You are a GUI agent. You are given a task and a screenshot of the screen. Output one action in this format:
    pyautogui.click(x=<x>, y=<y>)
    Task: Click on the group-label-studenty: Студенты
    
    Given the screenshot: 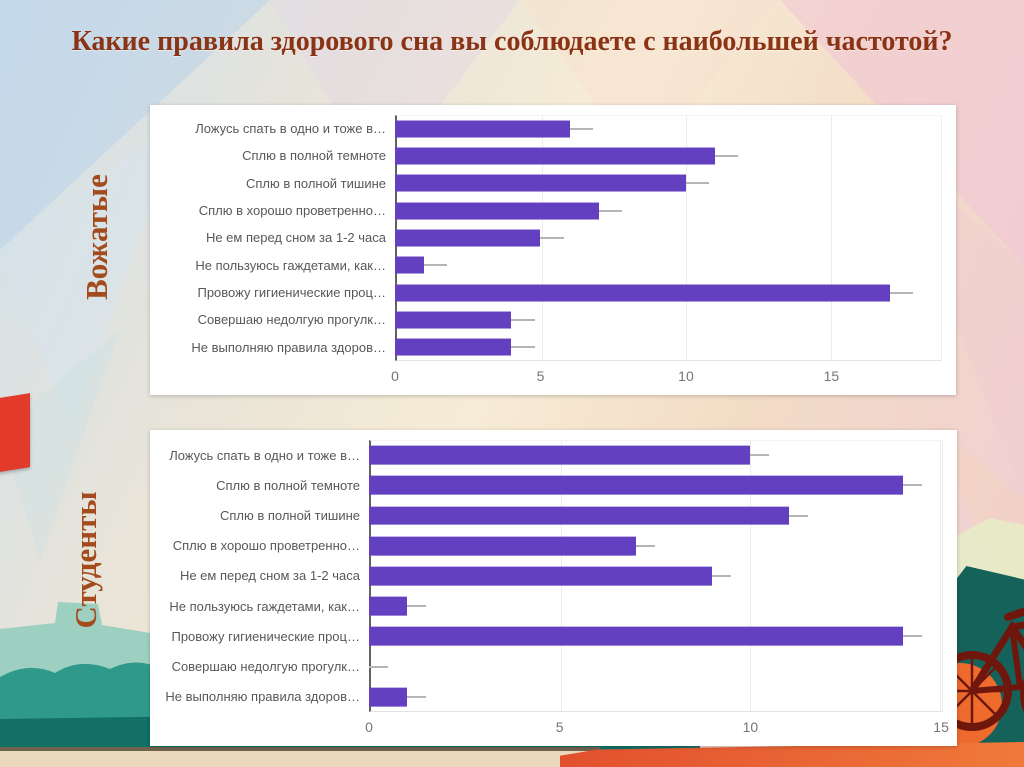 What is the action you would take?
    pyautogui.click(x=85, y=560)
    